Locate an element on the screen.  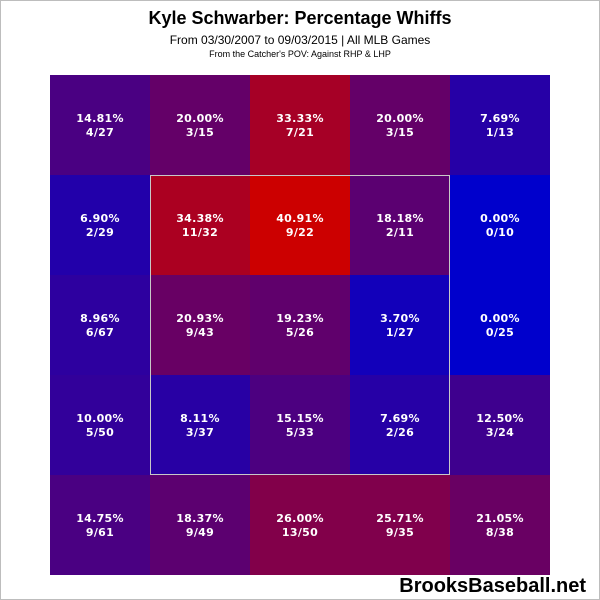
heatmap-cell-r4-c4: 7.69% 2/26 is located at coordinates (400, 425).